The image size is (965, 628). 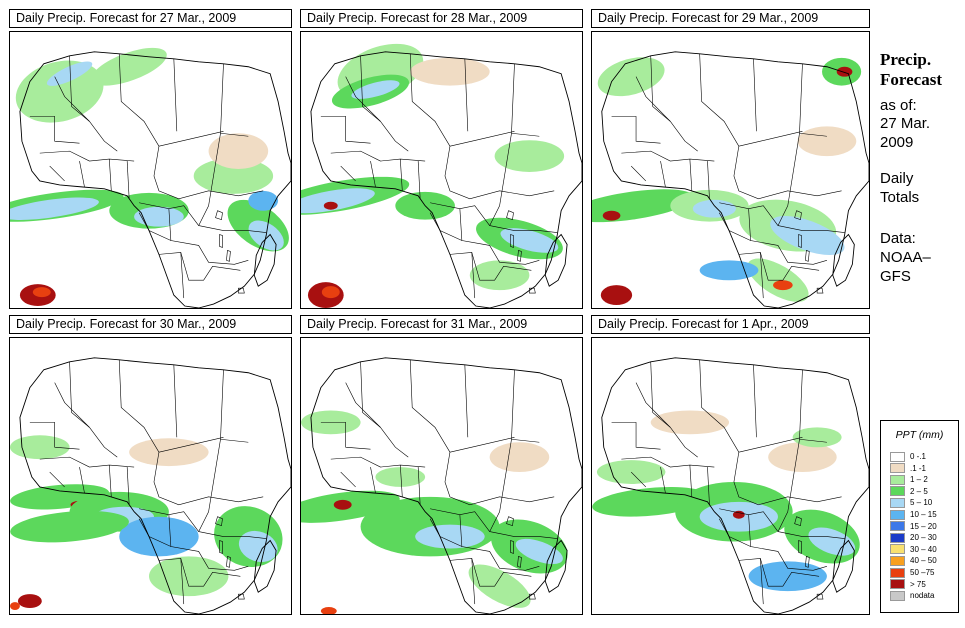 What do you see at coordinates (913, 560) in the screenshot?
I see `legend-item: 40 – 50` at bounding box center [913, 560].